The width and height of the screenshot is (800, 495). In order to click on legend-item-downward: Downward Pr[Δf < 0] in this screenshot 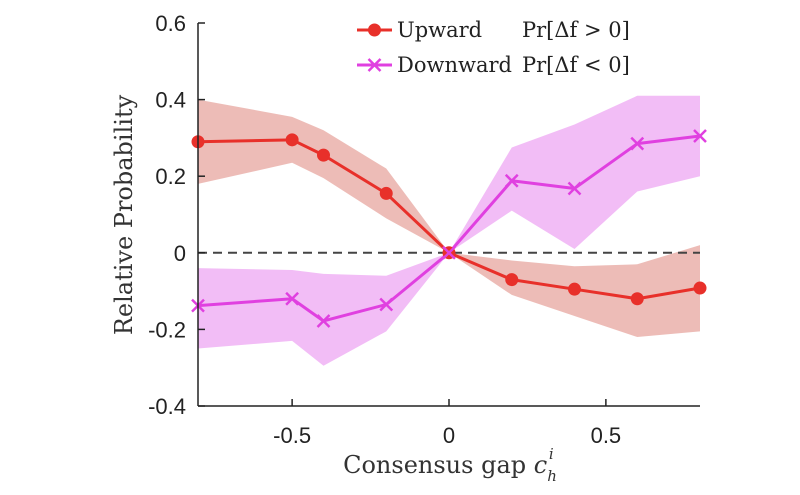, I will do `click(493, 65)`.